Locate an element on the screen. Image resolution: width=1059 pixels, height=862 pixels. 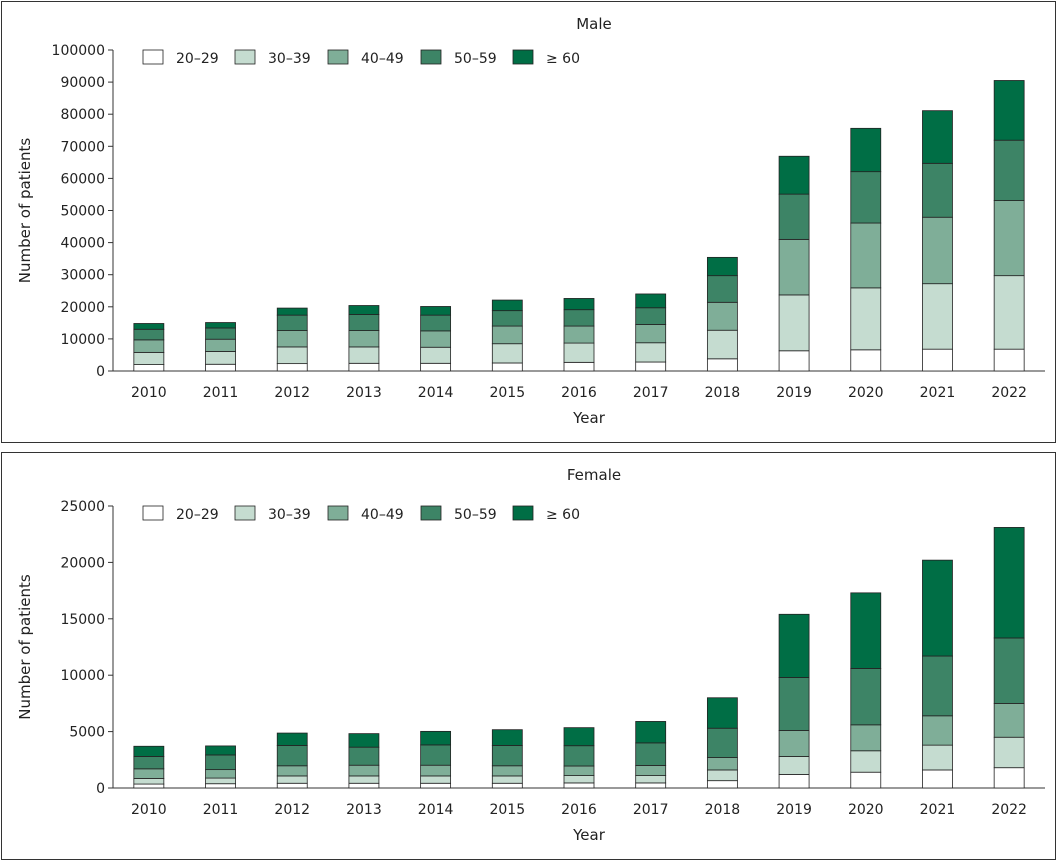
male-x-tick-label: 2013 is located at coordinates (364, 393).